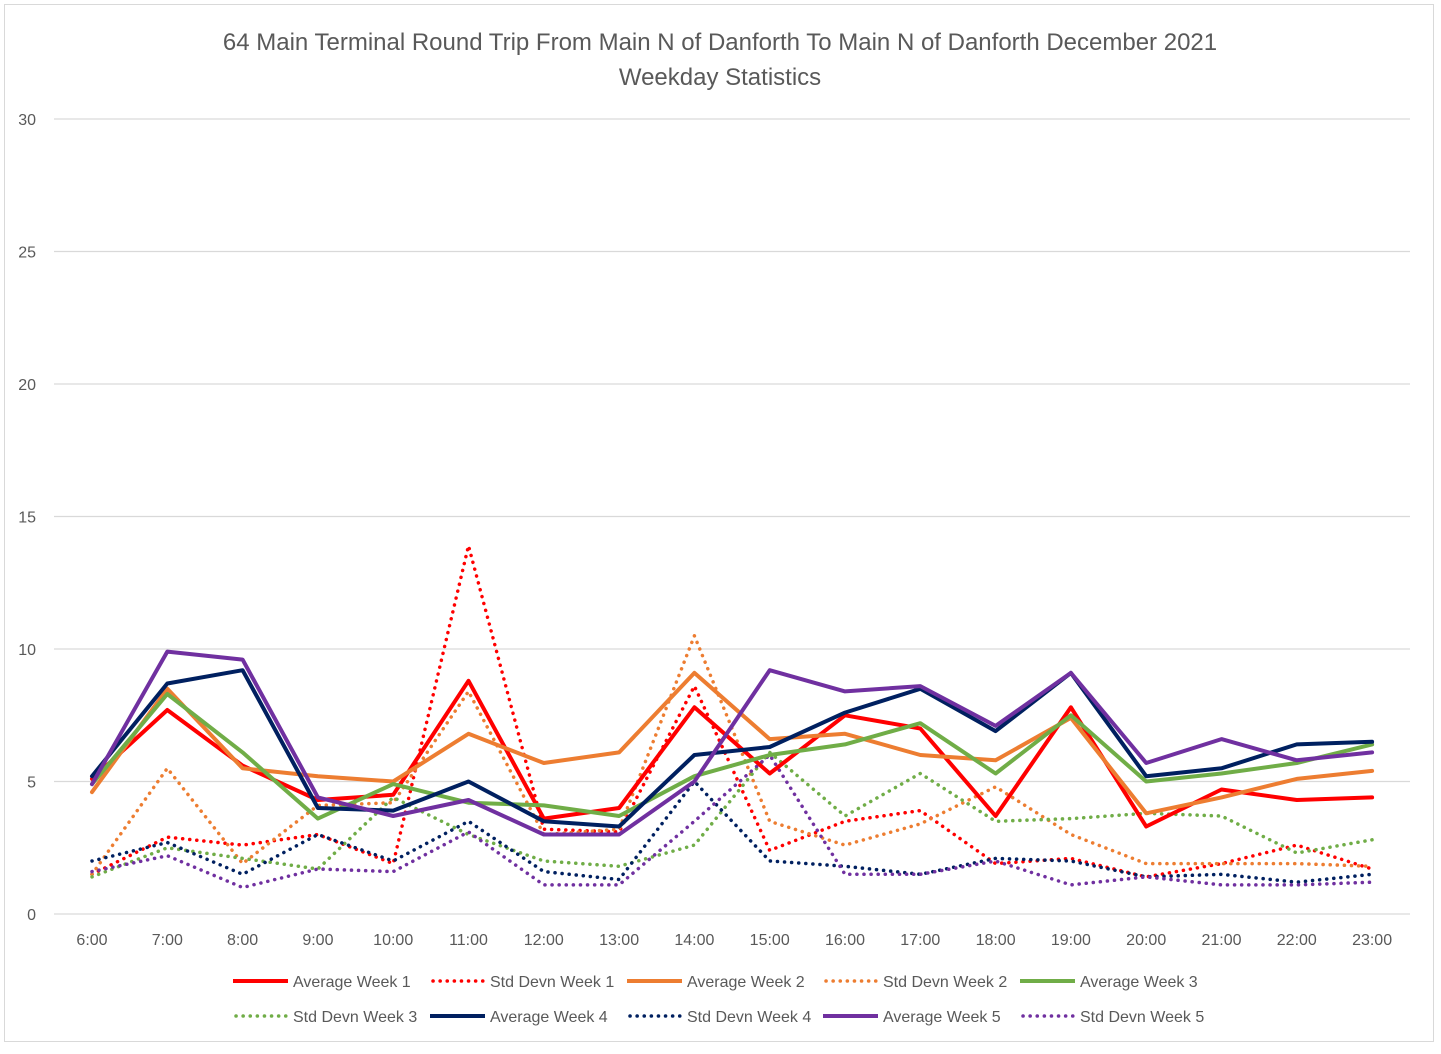  I want to click on x-tick-label: 23:00, so click(1372, 940).